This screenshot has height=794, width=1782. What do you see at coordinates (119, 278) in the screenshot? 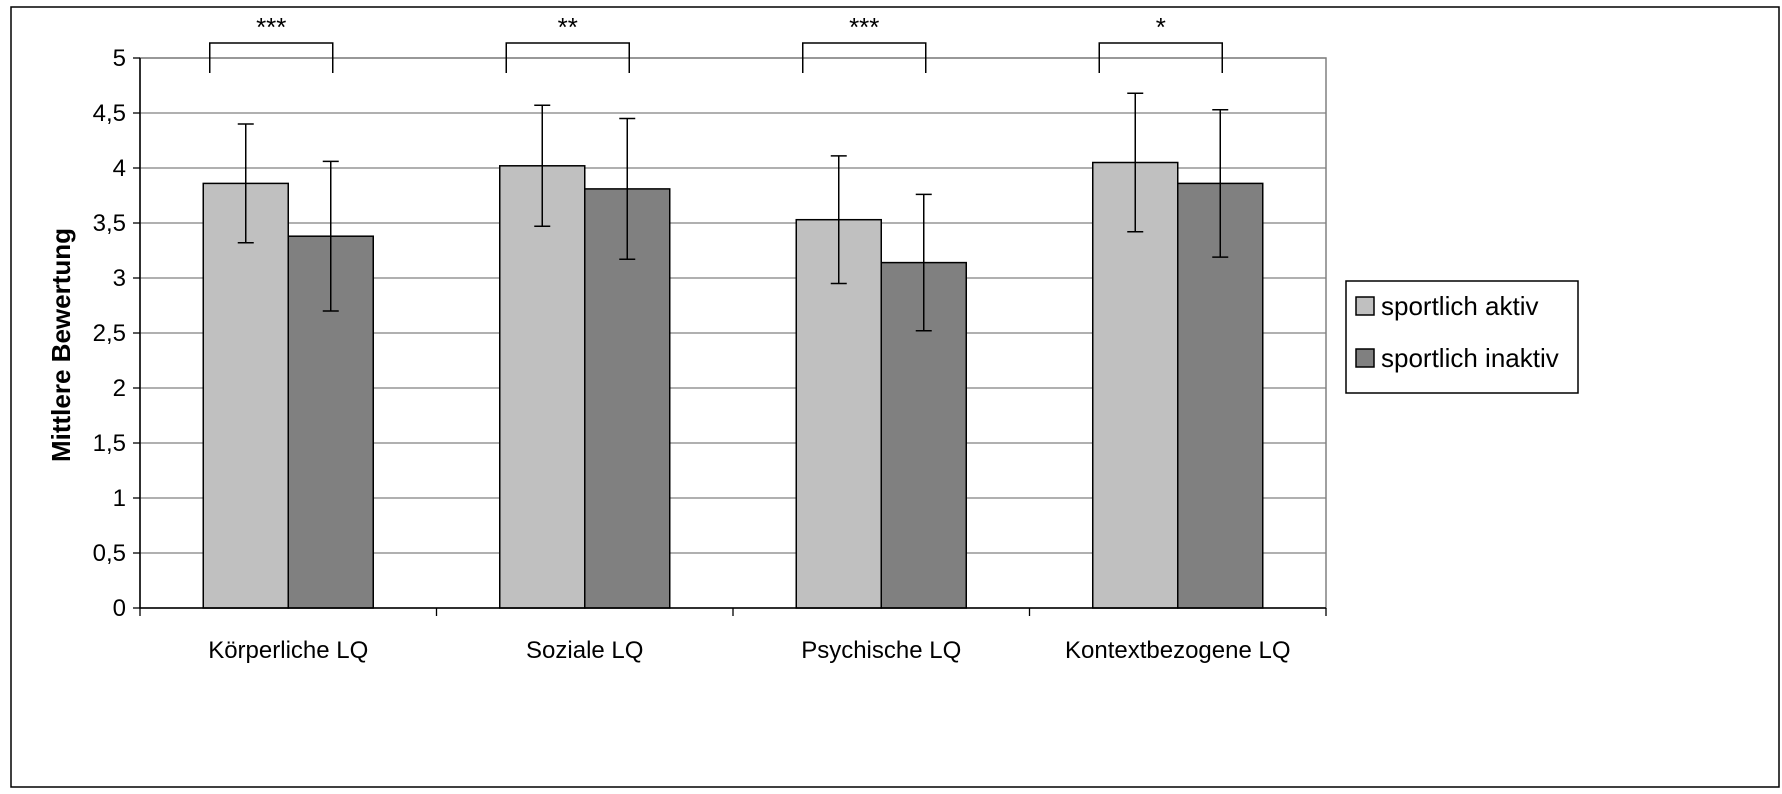
I see `y-tick-label: 3` at bounding box center [119, 278].